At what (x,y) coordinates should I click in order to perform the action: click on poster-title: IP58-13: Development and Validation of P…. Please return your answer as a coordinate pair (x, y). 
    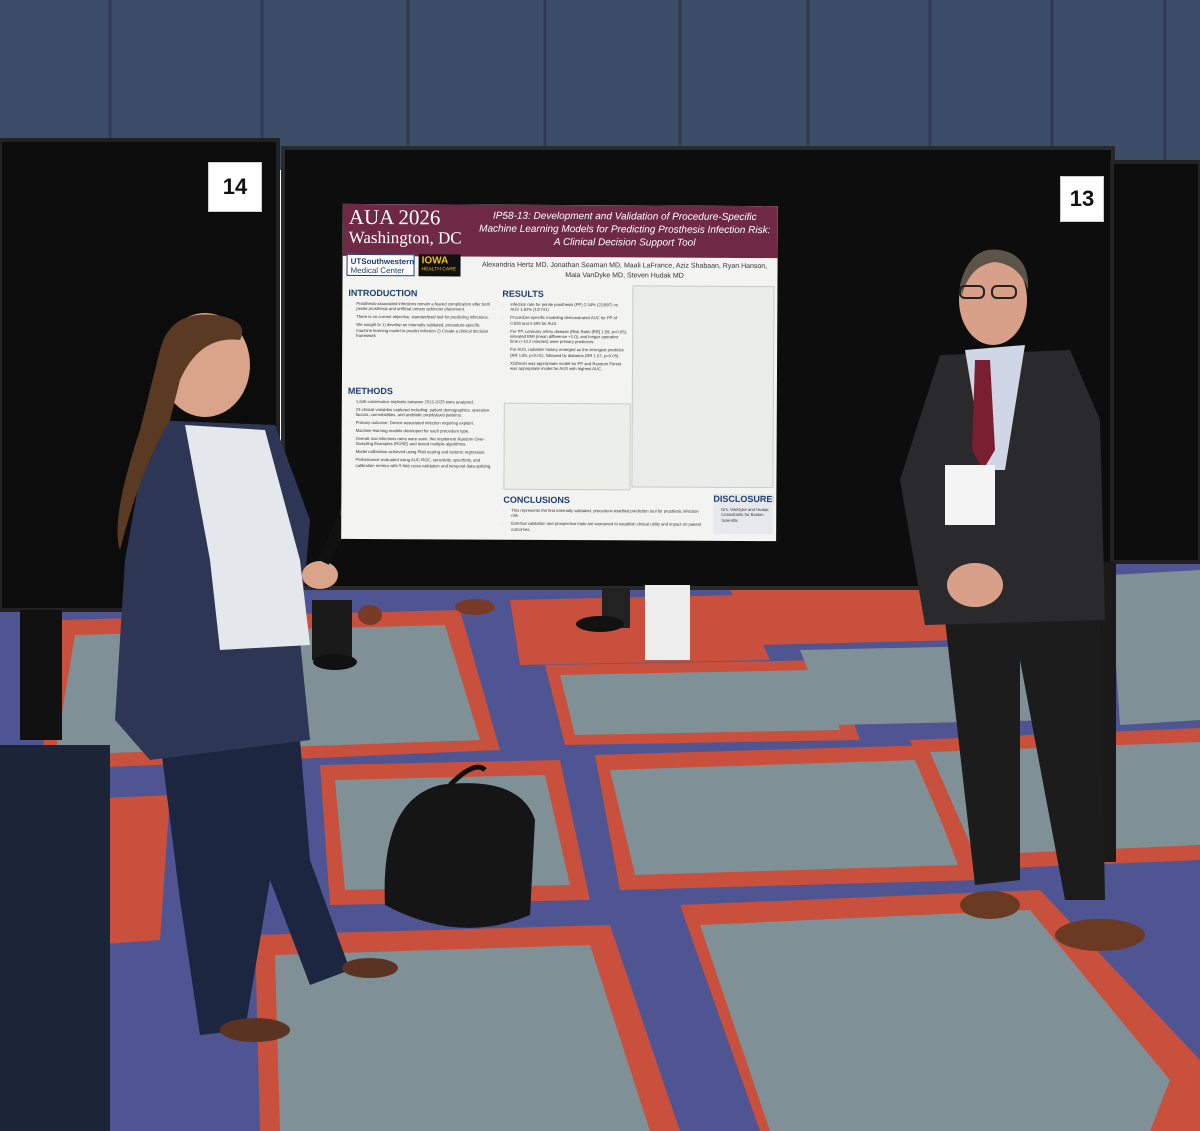
    Looking at the image, I should click on (625, 229).